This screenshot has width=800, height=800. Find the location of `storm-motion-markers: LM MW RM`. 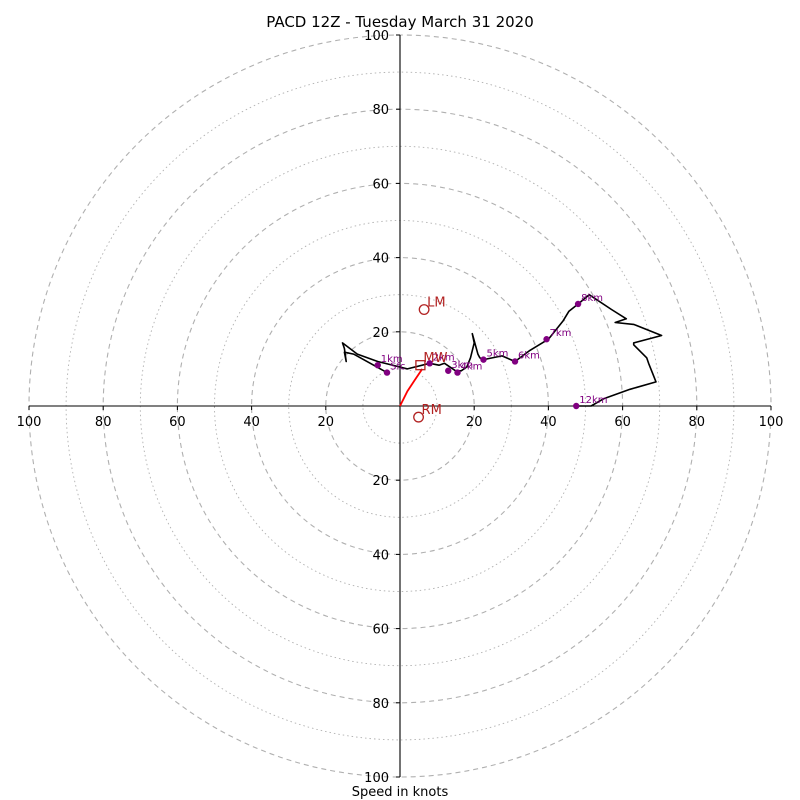

storm-motion-markers: LM MW RM is located at coordinates (430, 359).